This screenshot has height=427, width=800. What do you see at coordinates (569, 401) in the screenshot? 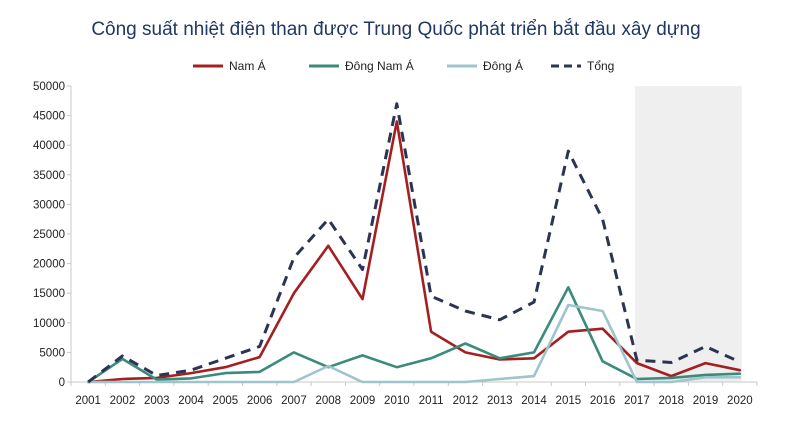
I see `x-tick-label: 2015` at bounding box center [569, 401].